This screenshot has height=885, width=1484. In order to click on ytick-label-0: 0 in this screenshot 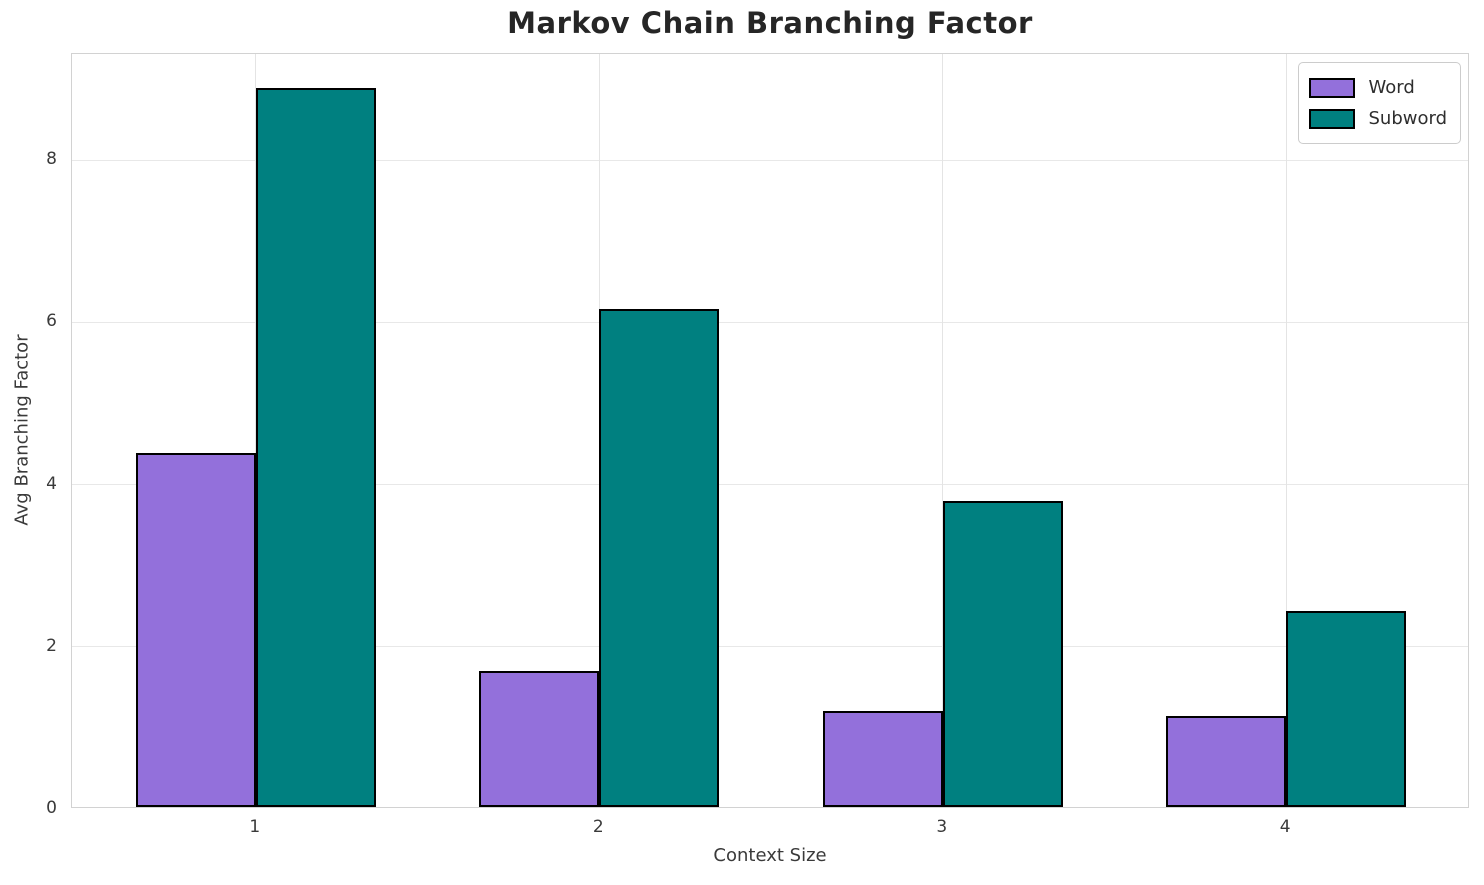, I will do `click(51, 808)`.